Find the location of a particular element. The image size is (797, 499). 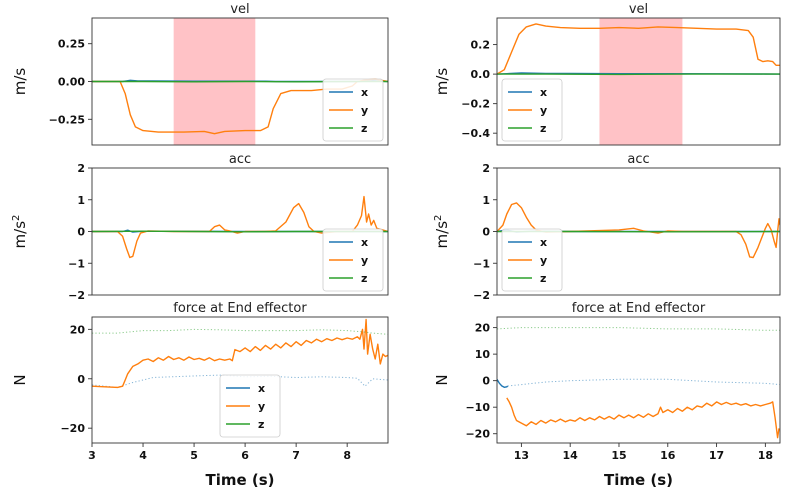

highlight-region is located at coordinates (641, 81).